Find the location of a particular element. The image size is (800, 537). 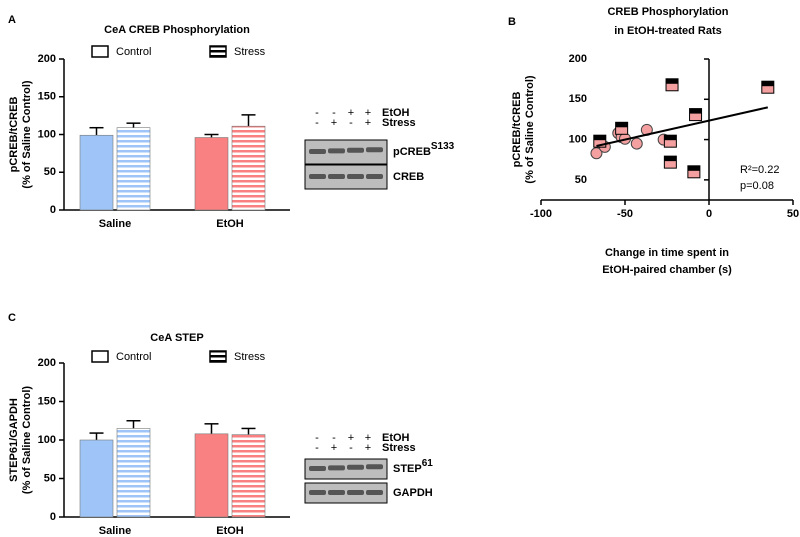

band-name: pCREB is located at coordinates (412, 152).